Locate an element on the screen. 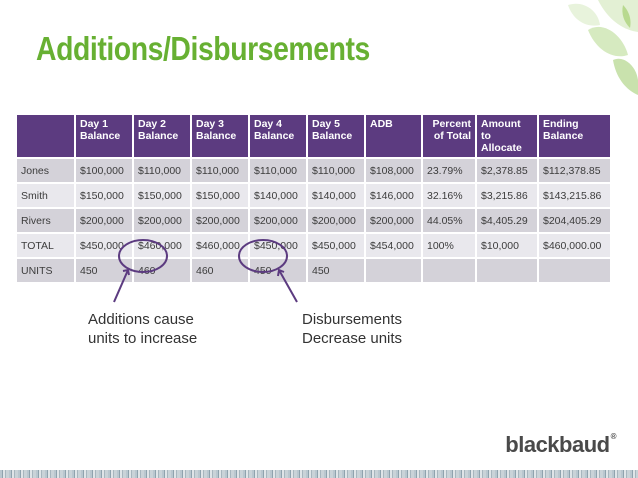 The height and width of the screenshot is (478, 638). header-line2: Allocate is located at coordinates (501, 148).